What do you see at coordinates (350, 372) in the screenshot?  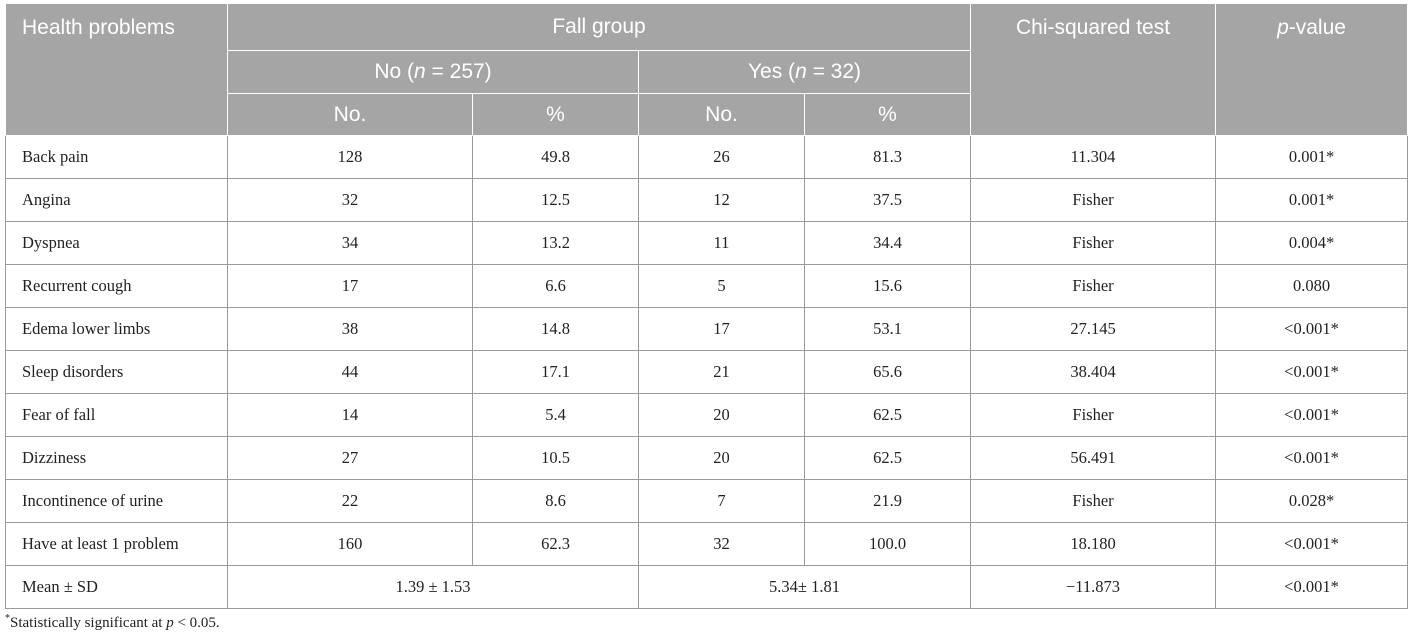 I see `no-count: 44` at bounding box center [350, 372].